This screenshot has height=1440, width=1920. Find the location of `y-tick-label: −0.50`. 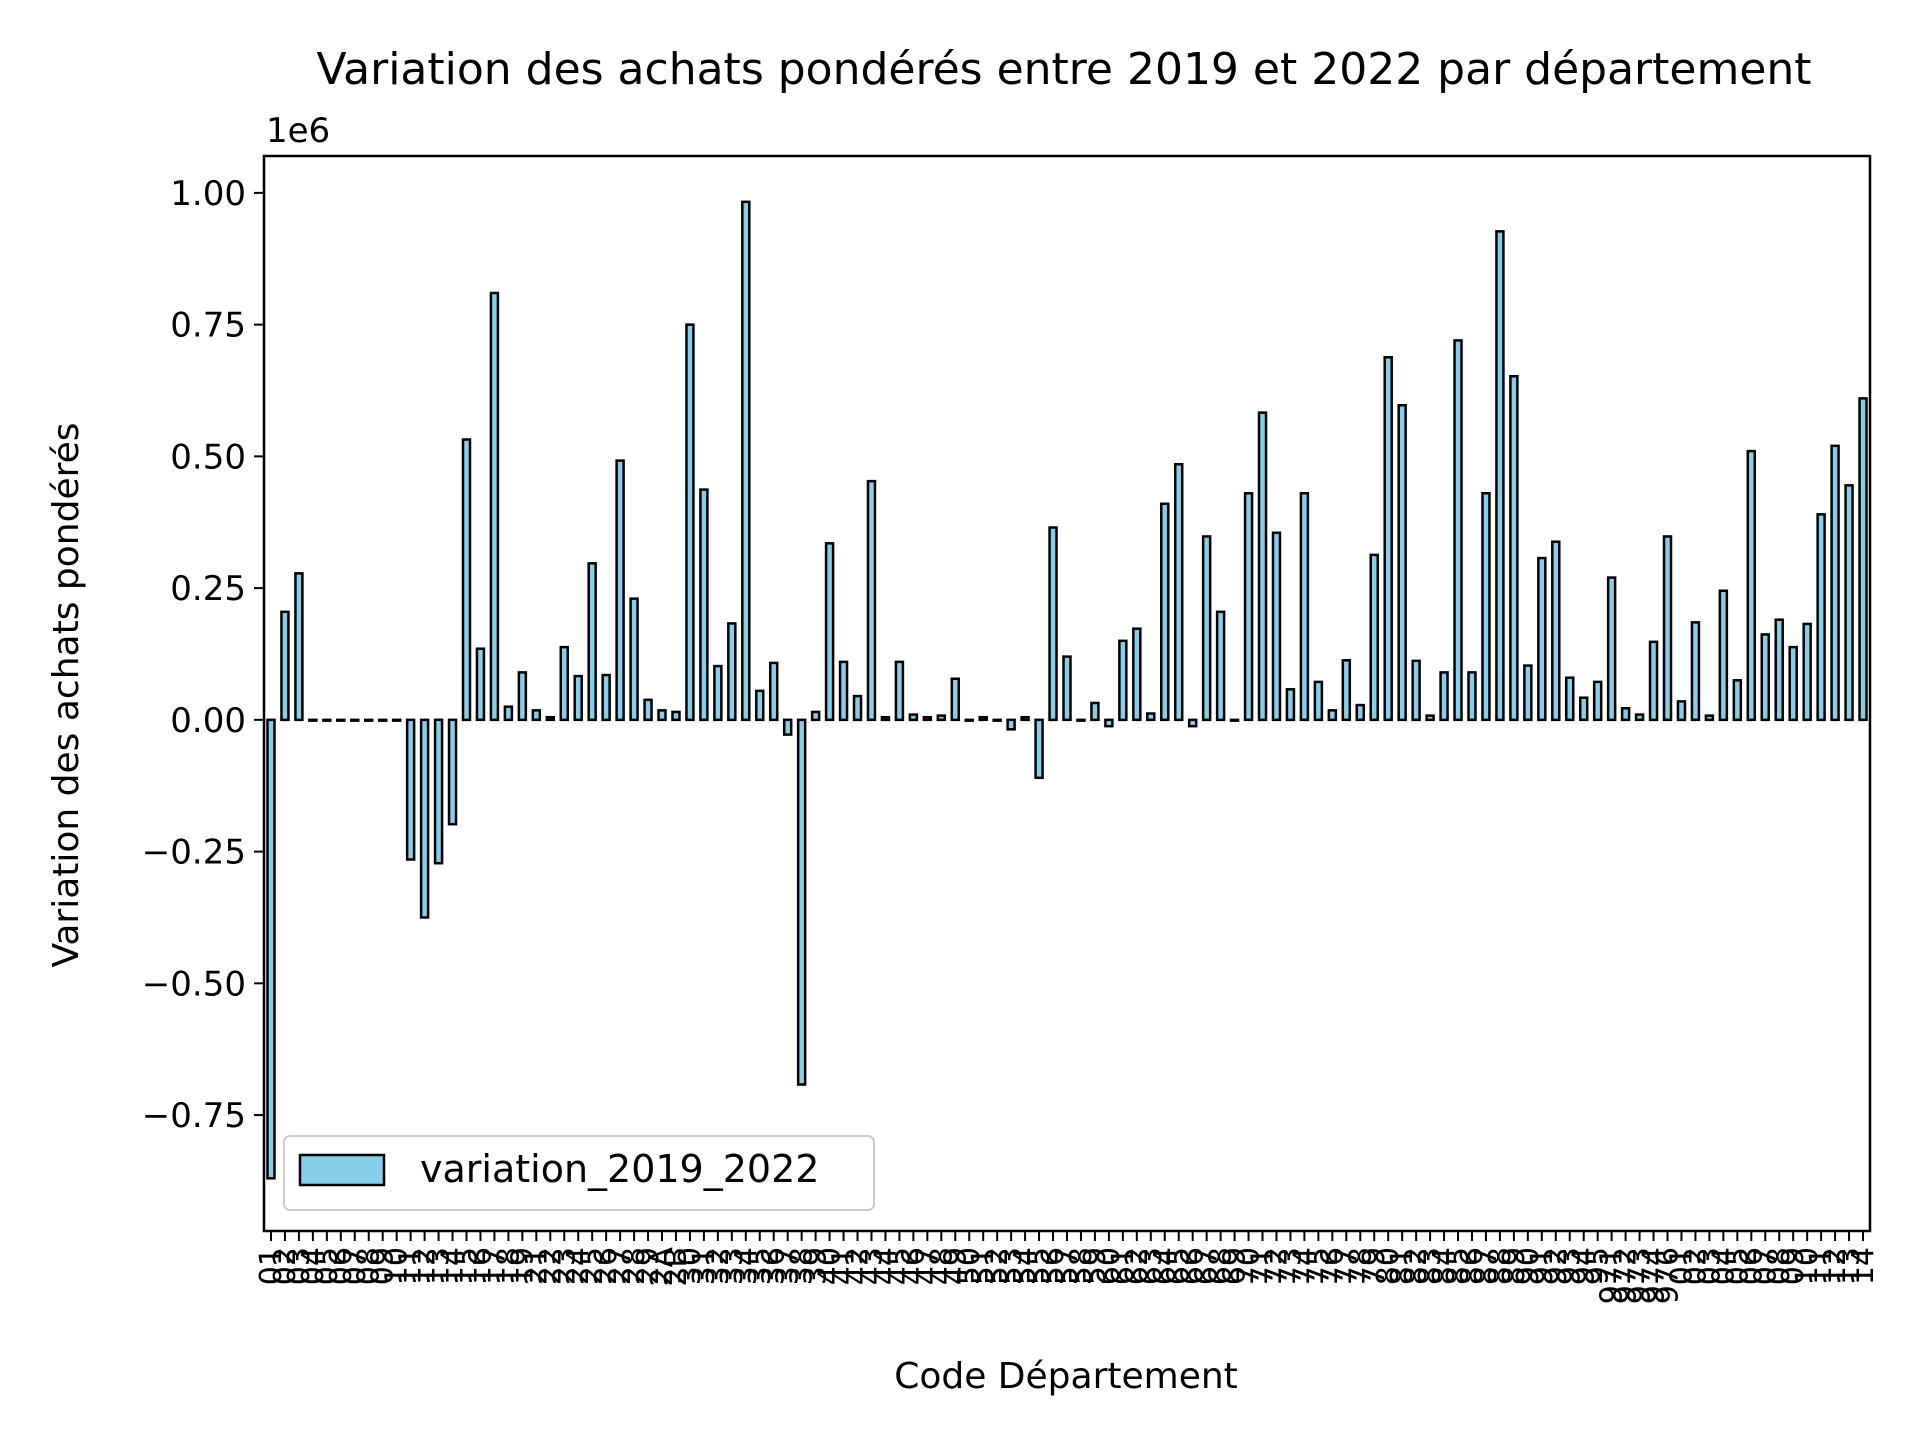

y-tick-label: −0.50 is located at coordinates (194, 984).